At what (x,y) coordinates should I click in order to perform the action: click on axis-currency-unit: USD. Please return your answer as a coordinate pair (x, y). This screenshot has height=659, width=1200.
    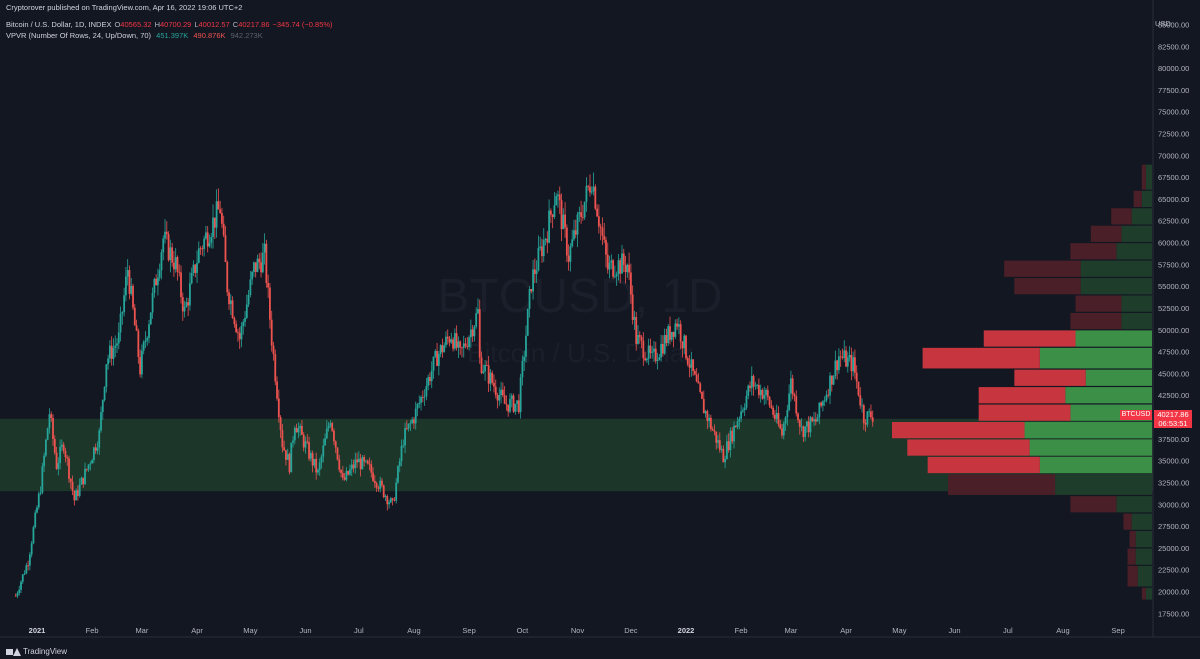
    Looking at the image, I should click on (1163, 23).